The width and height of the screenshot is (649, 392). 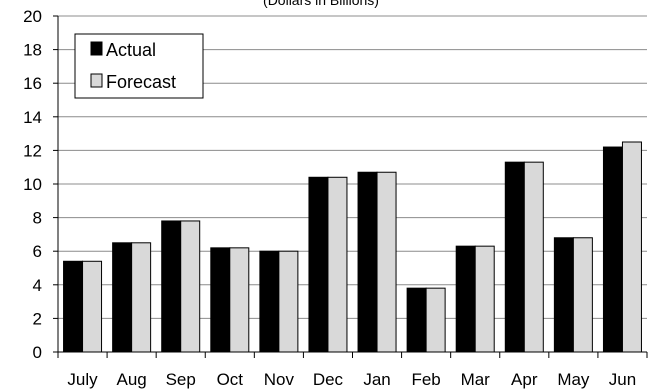 I want to click on y-axis-ticks: 0 2 4 6 8 10 12 14 16 18 20, so click(x=40, y=184).